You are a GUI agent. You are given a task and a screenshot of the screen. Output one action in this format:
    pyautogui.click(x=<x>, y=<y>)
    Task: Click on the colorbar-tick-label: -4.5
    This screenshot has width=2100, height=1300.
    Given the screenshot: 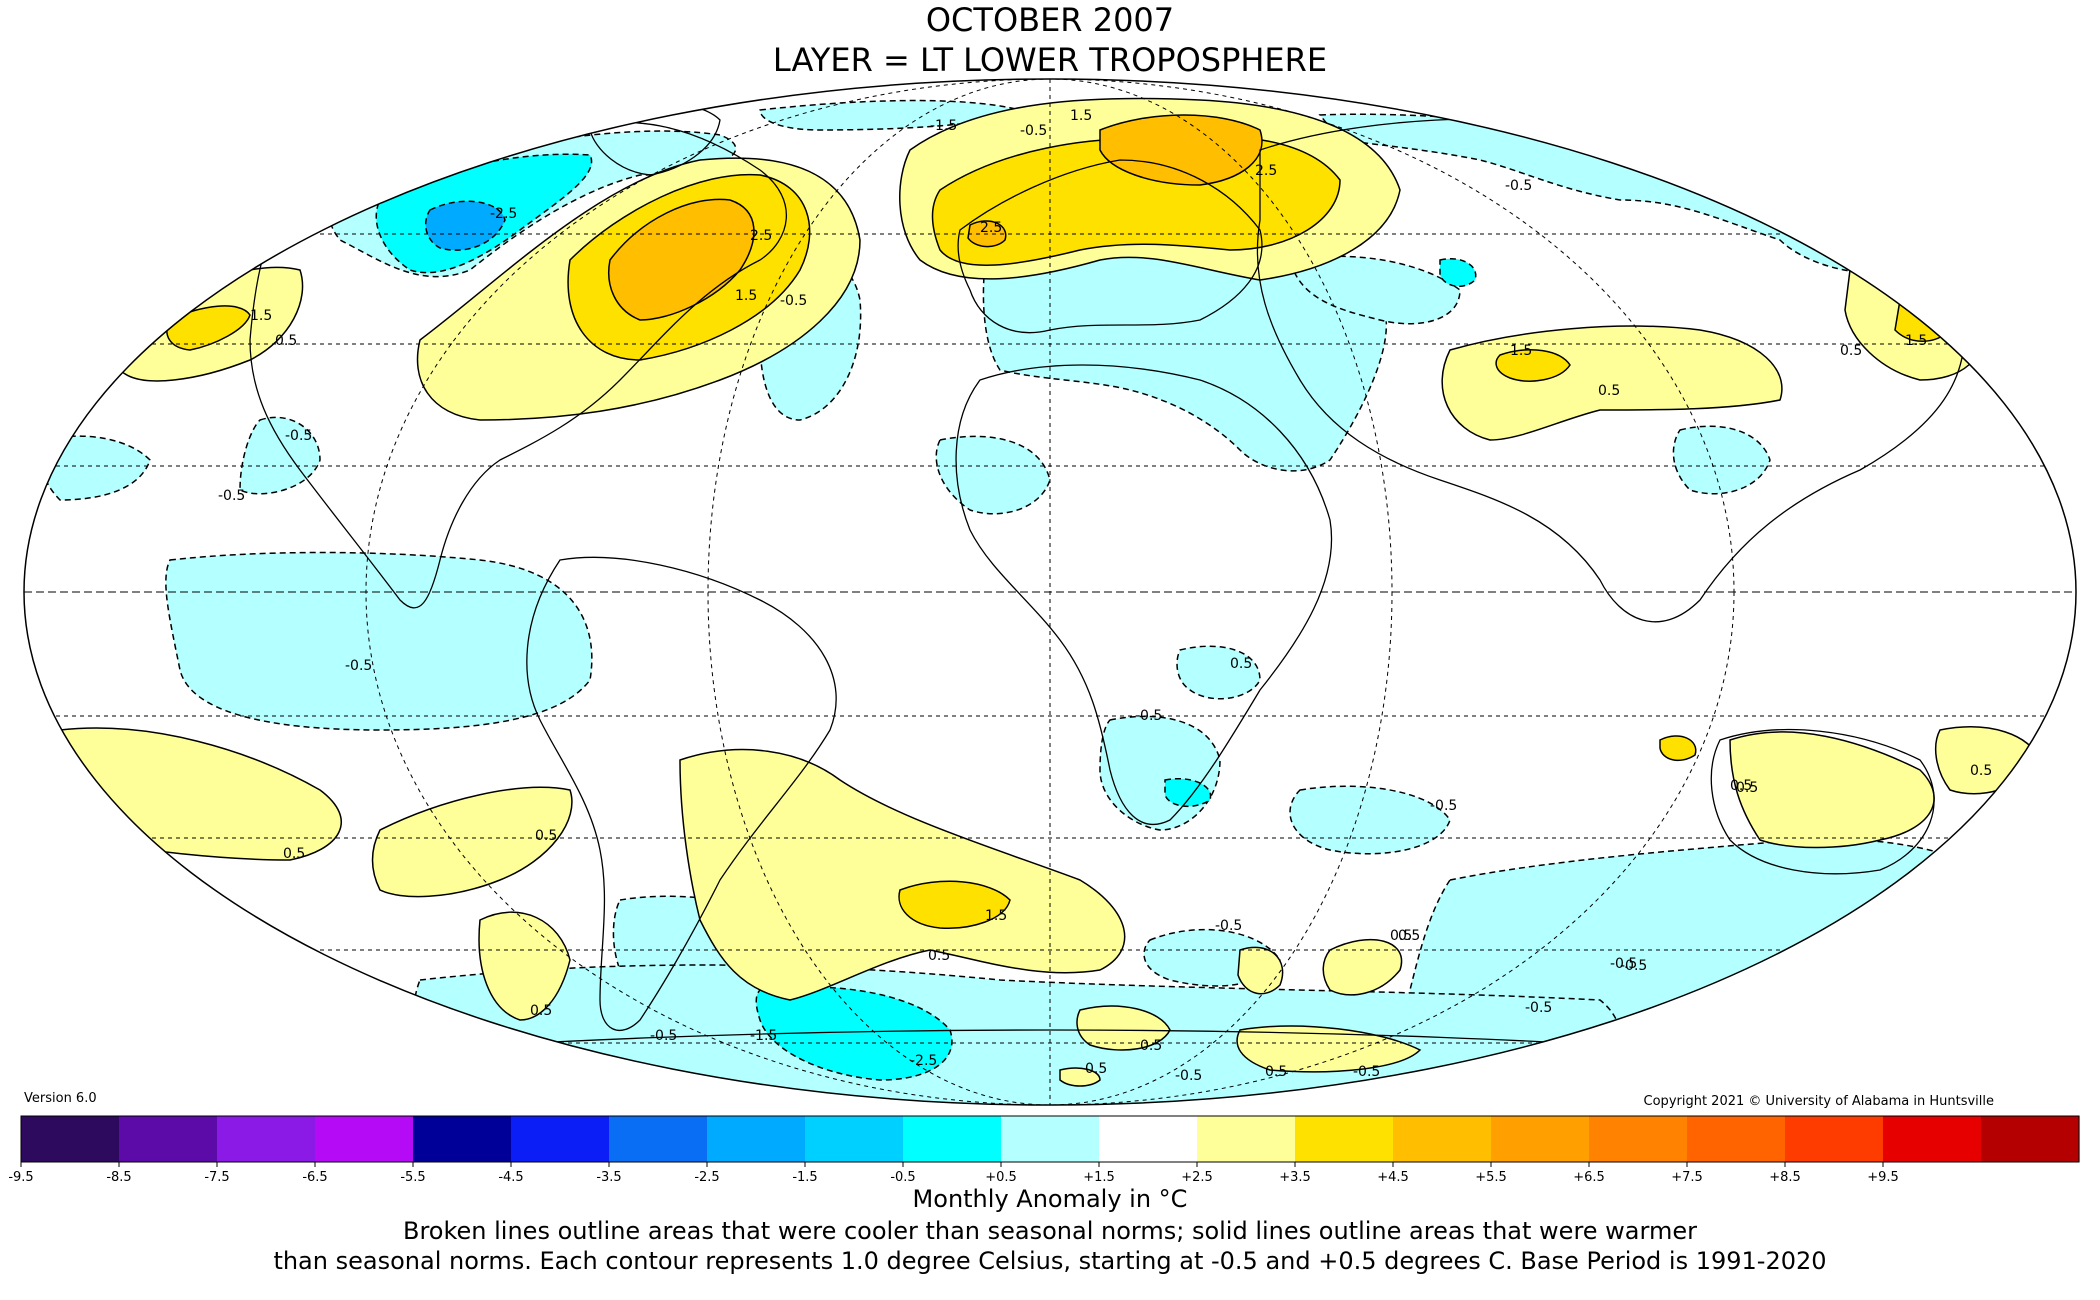 What is the action you would take?
    pyautogui.click(x=510, y=1177)
    